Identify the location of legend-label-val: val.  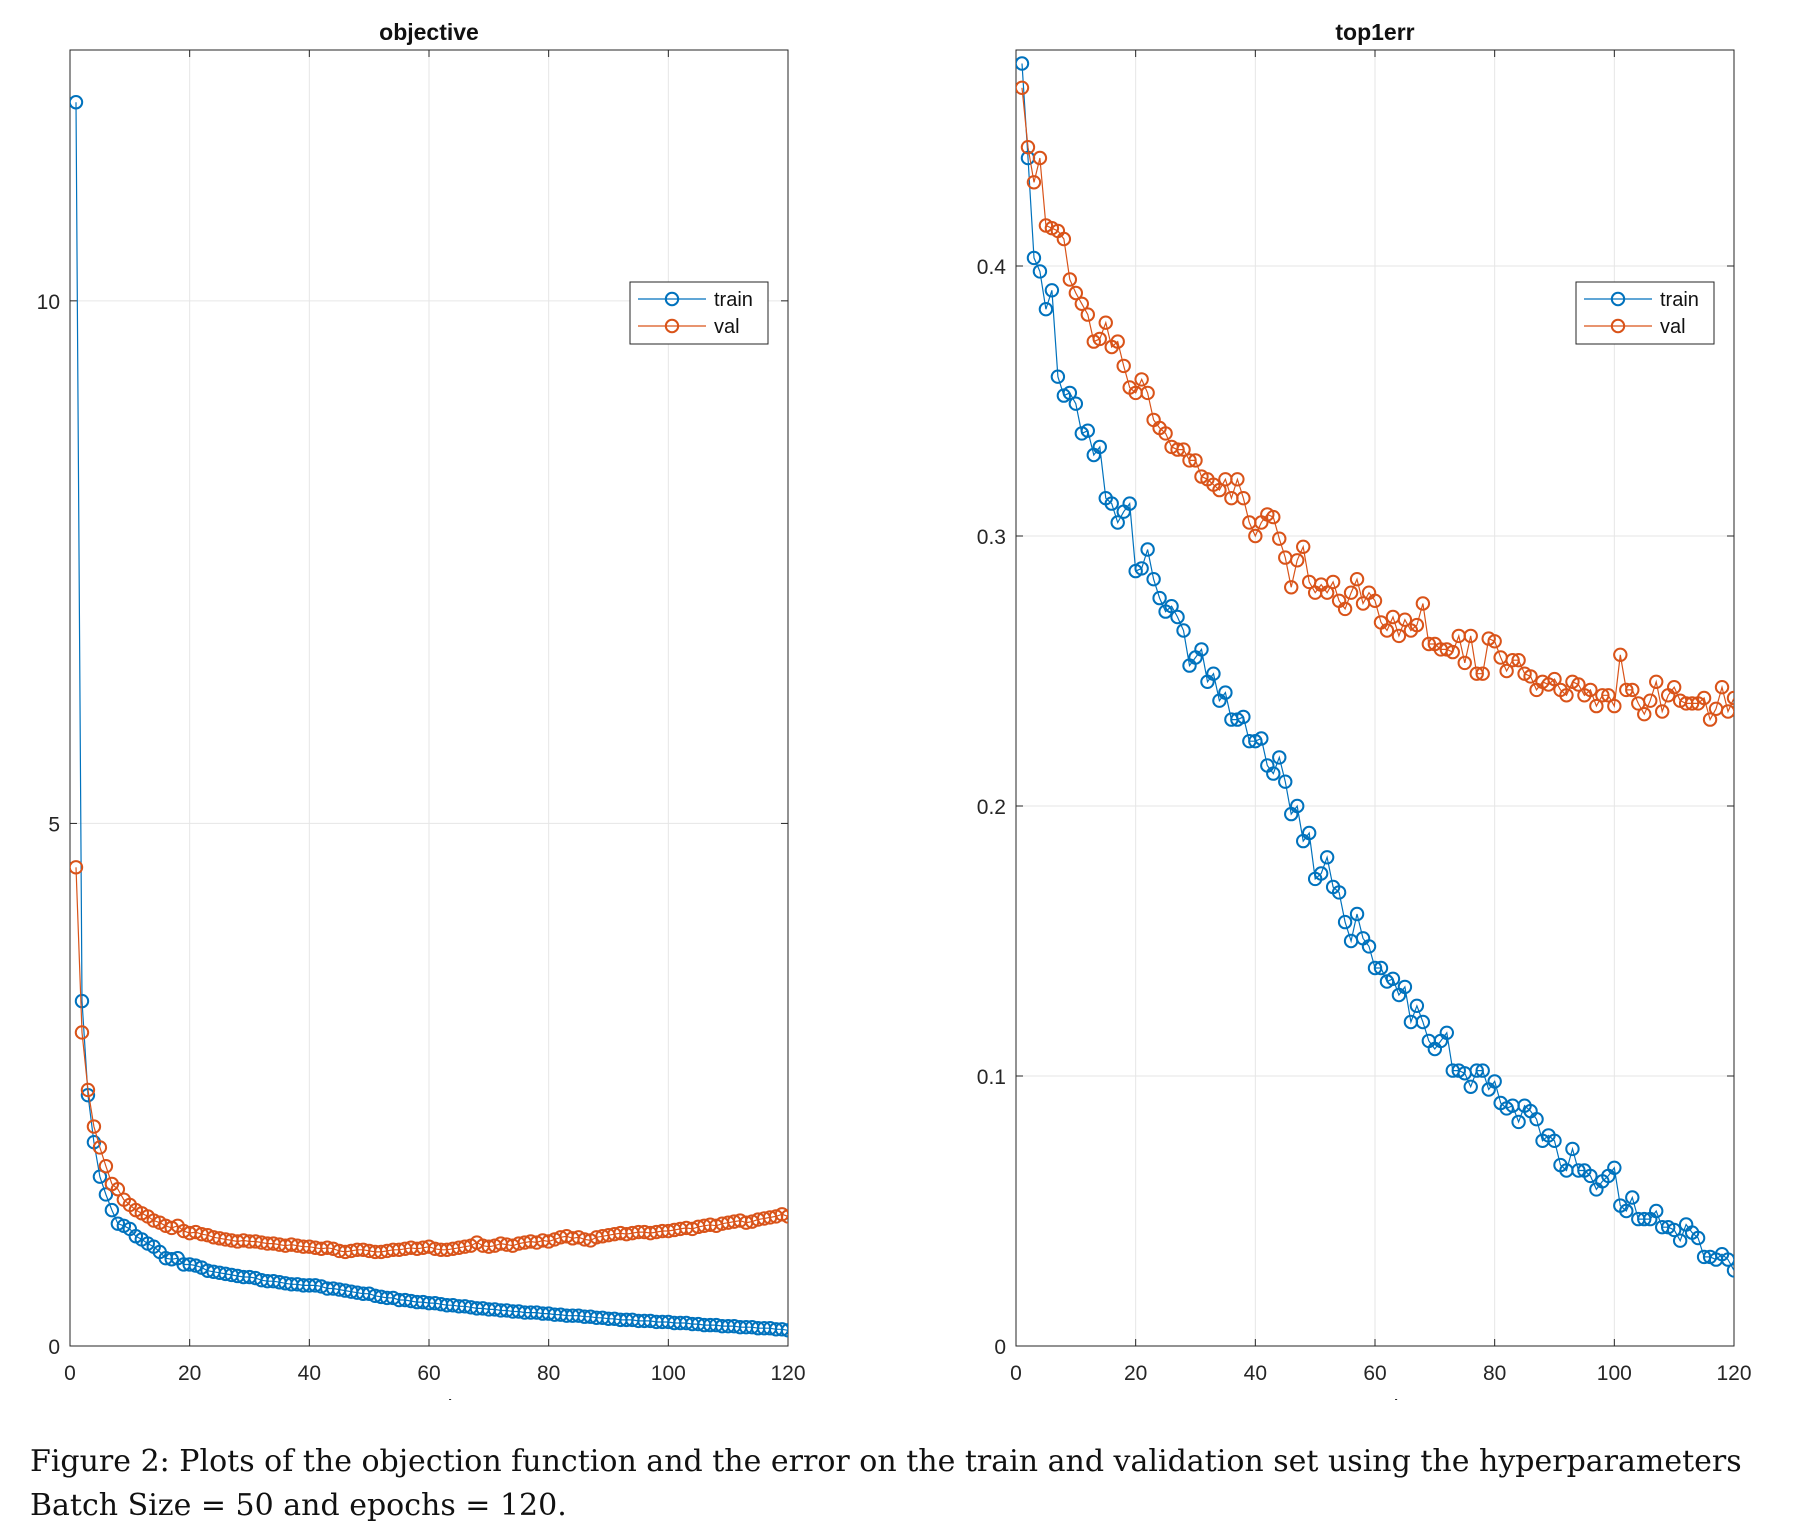
(1673, 327).